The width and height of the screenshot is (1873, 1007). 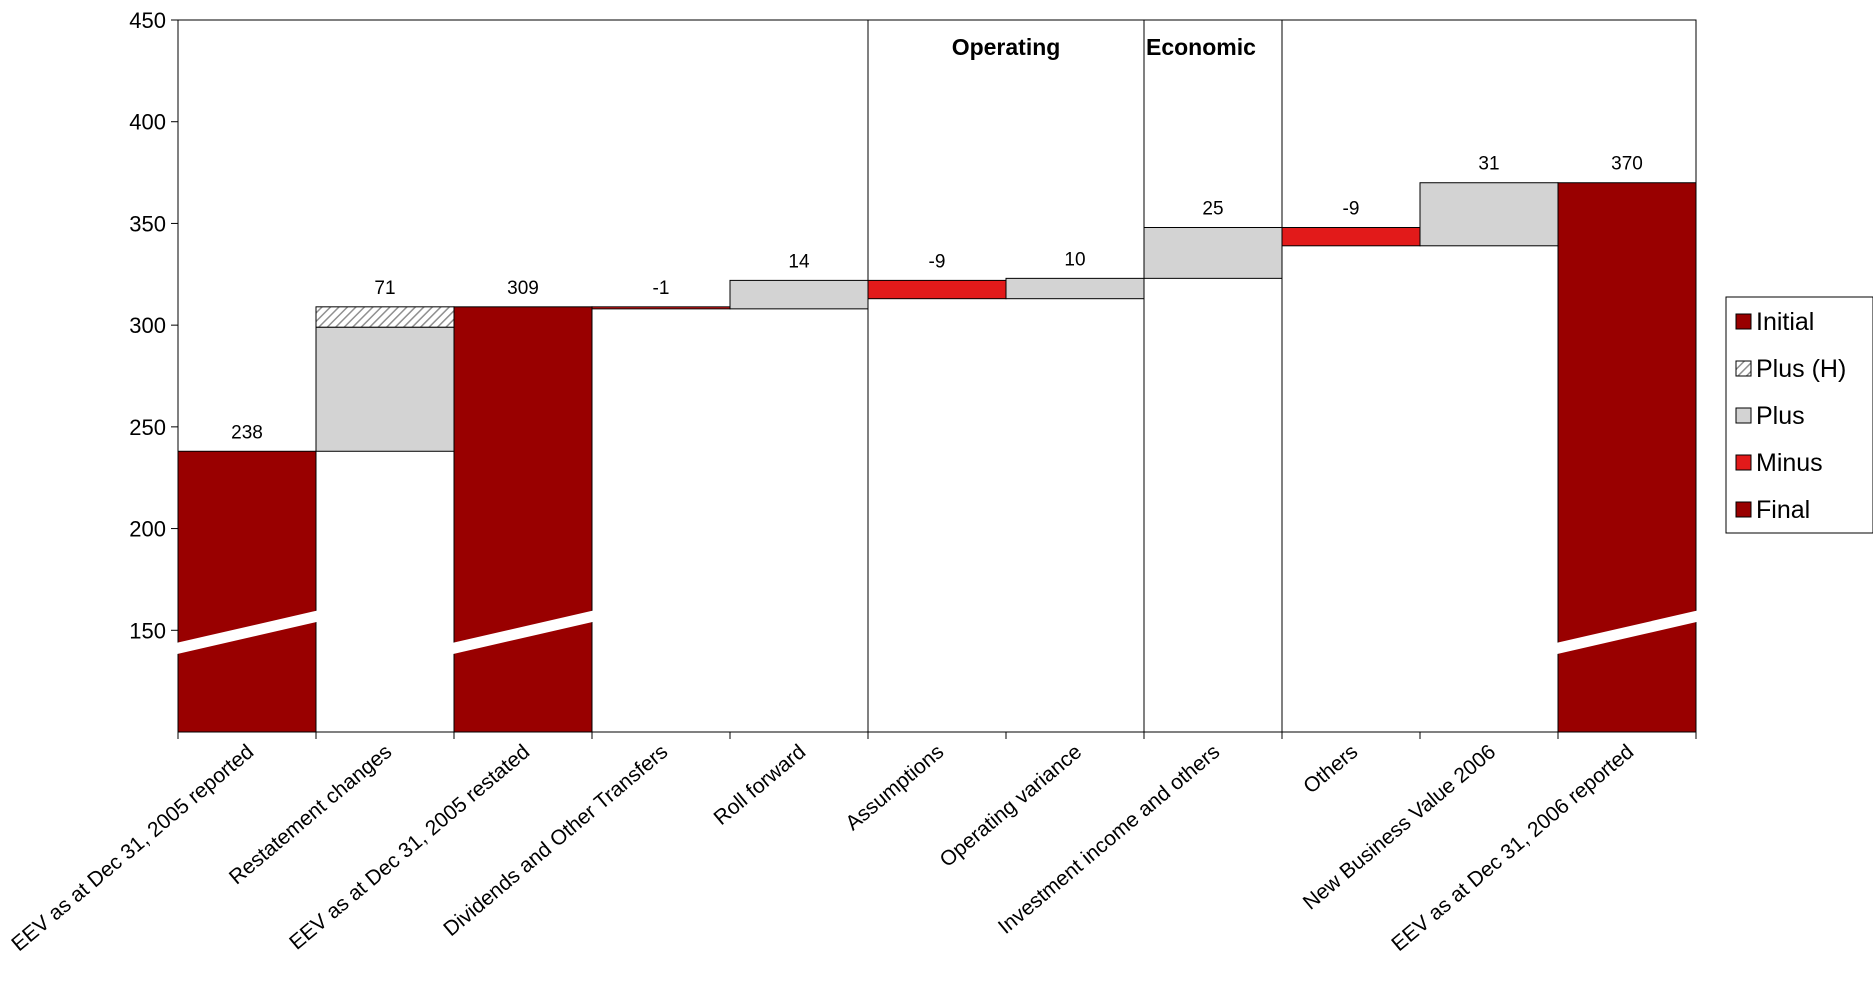 I want to click on y-axis: 150 200 250 300 350 400 450, so click(x=153, y=325).